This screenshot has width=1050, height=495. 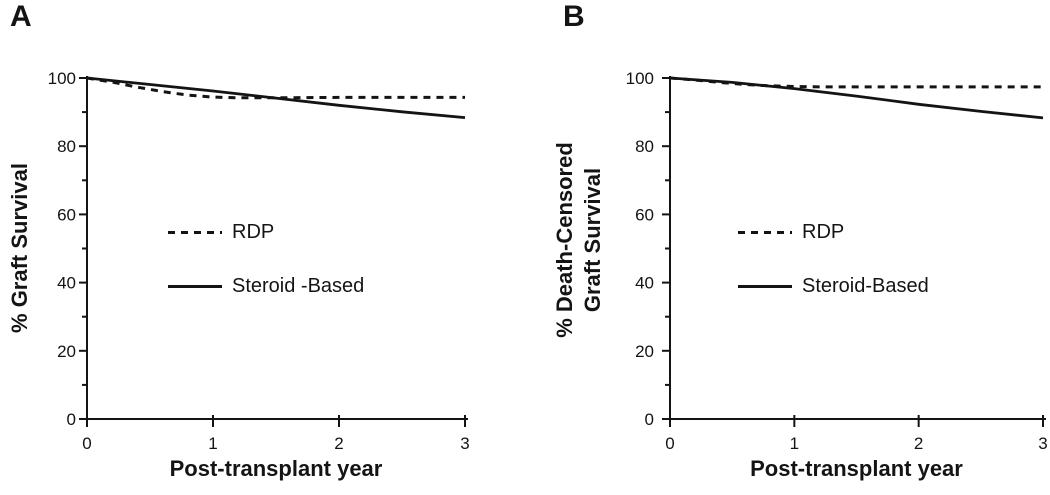 I want to click on panel-b-y-axis-title-line-2: Graft Survival, so click(x=592, y=240).